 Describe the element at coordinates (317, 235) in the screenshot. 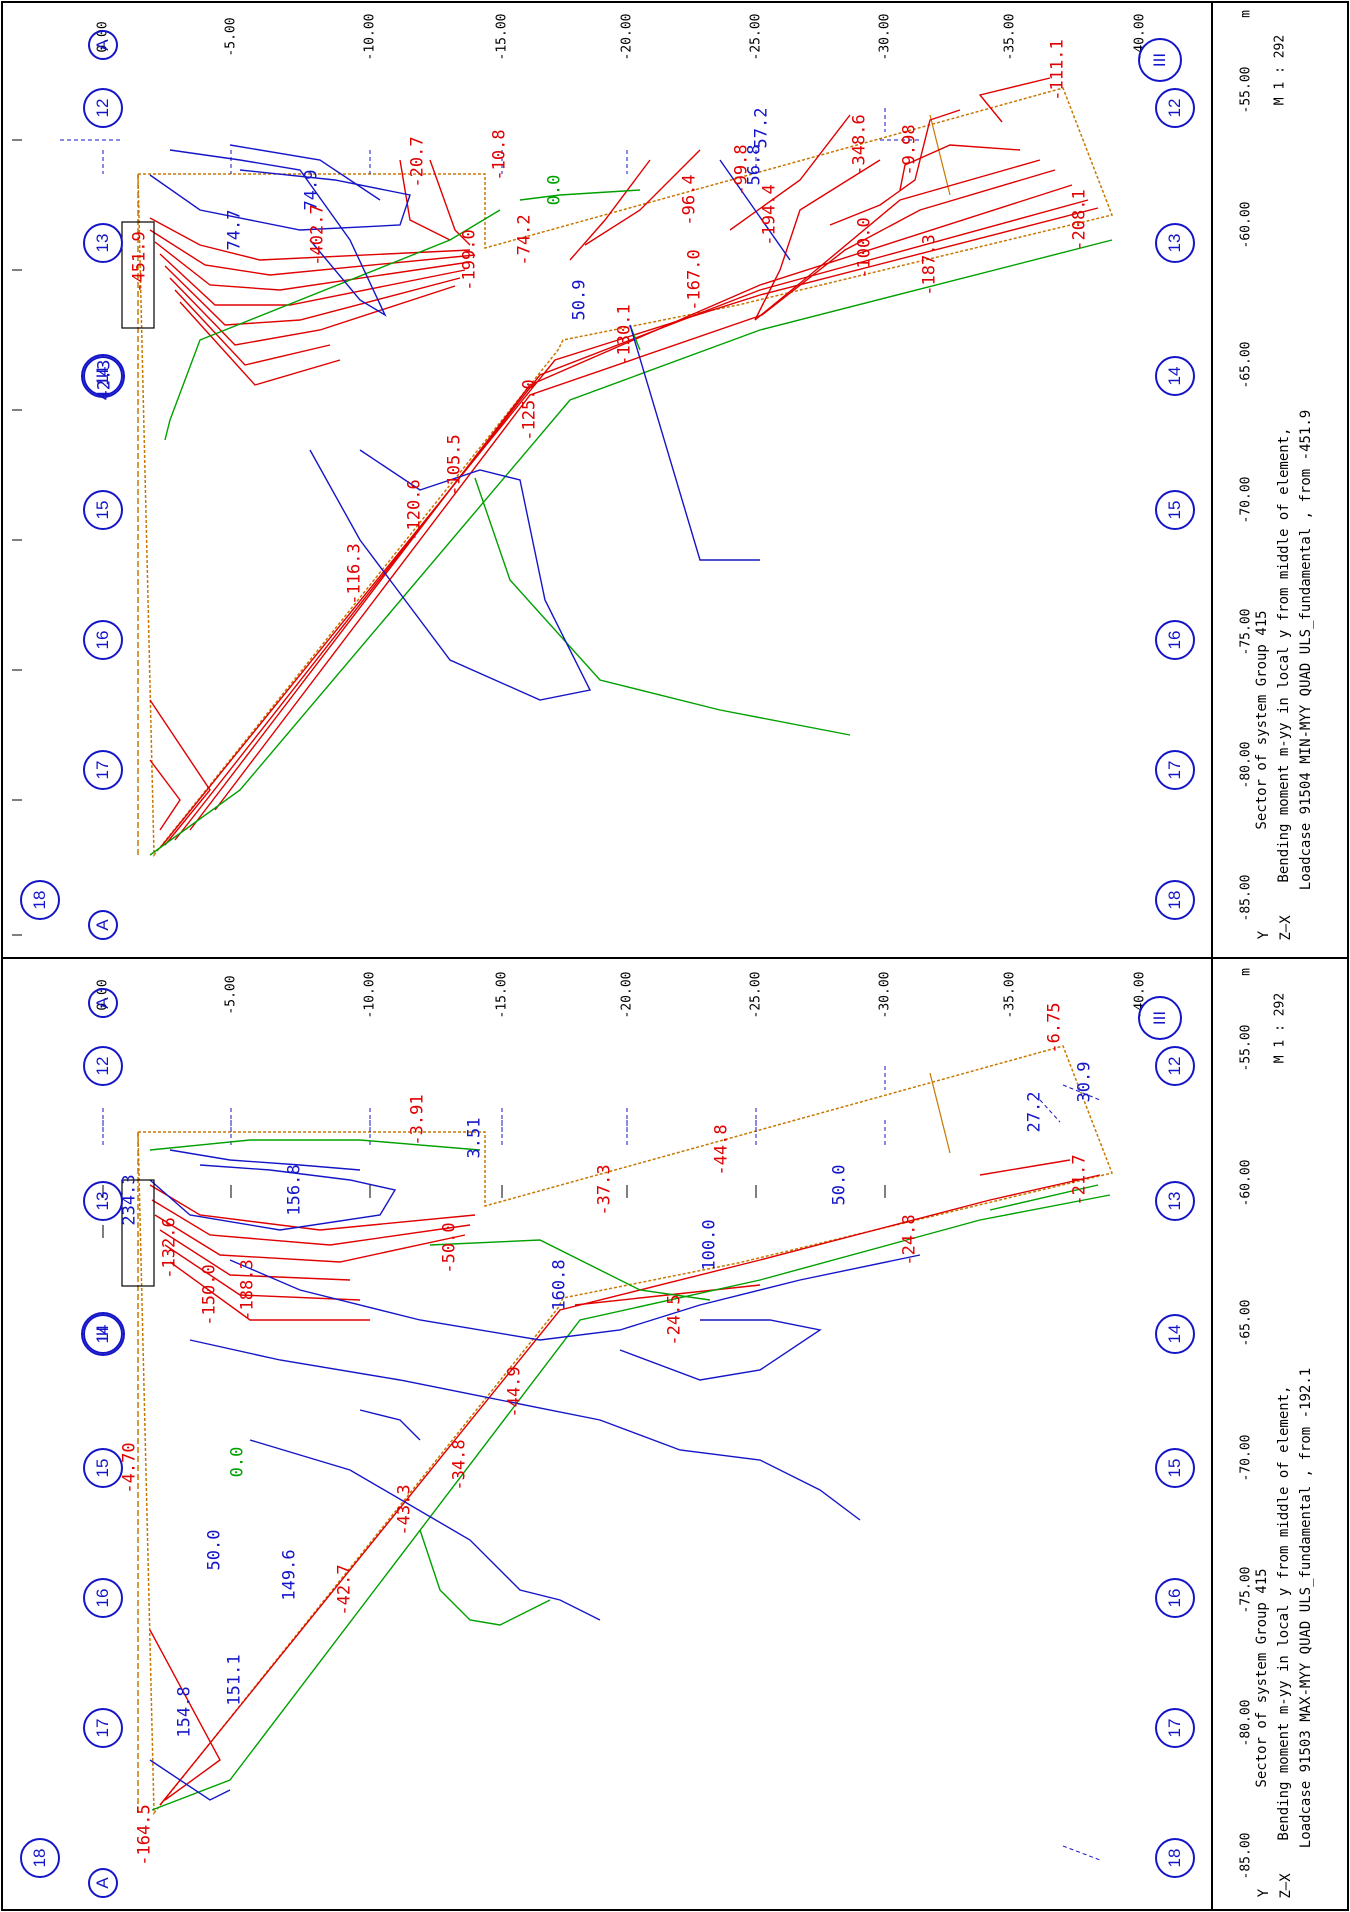

I see `contour-label: -402.7` at that location.